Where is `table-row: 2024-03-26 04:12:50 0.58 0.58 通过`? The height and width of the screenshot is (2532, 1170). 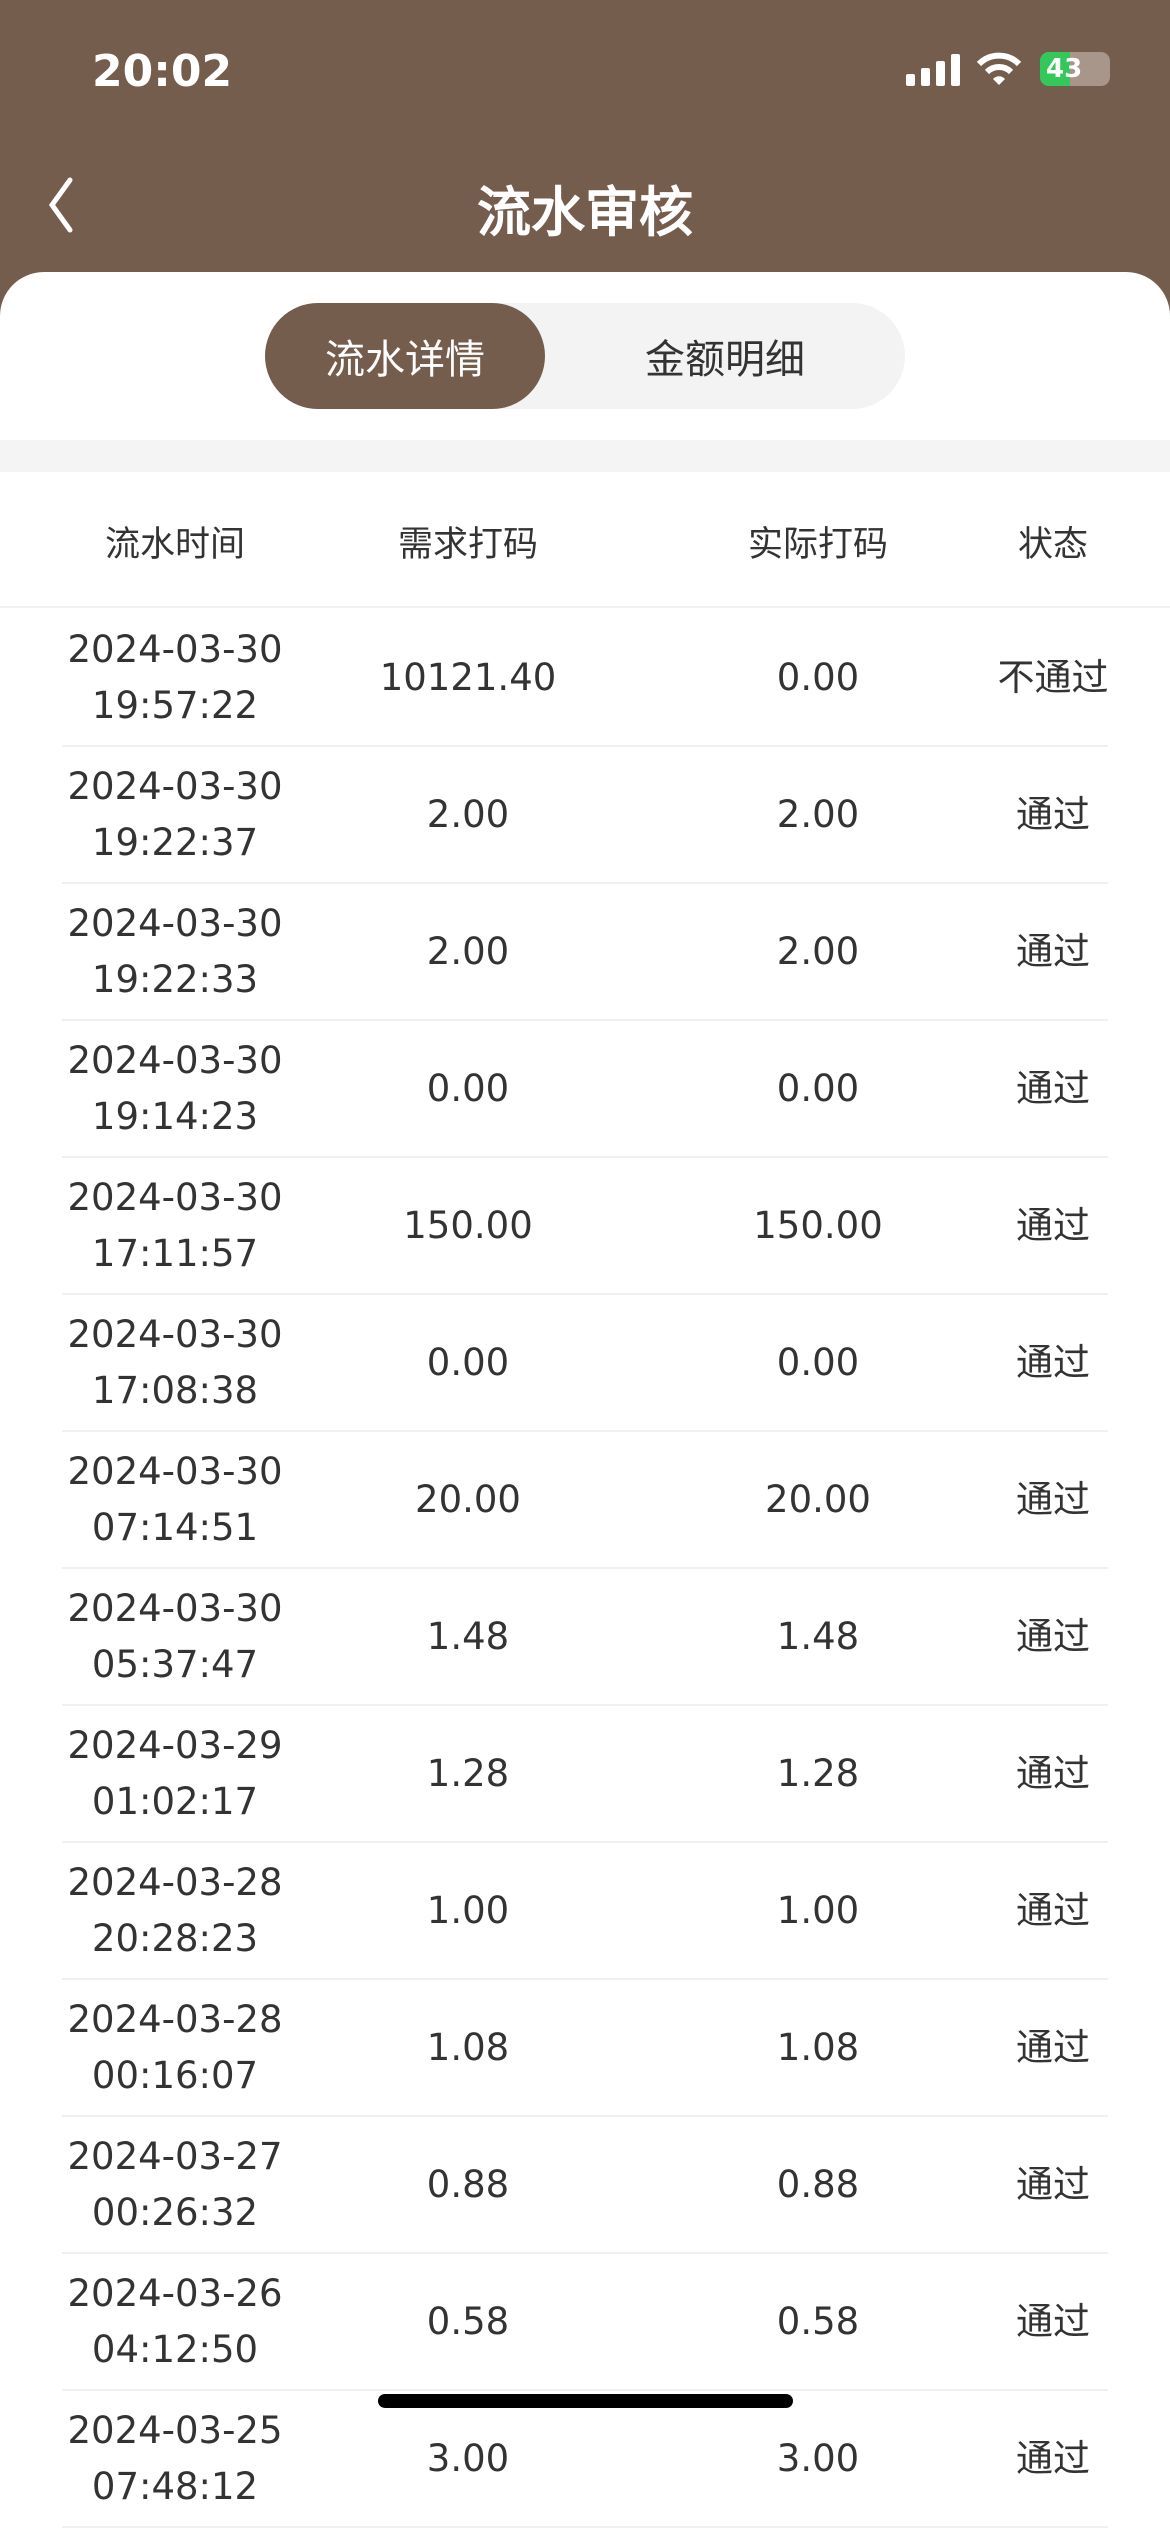 table-row: 2024-03-26 04:12:50 0.58 0.58 通过 is located at coordinates (585, 2322).